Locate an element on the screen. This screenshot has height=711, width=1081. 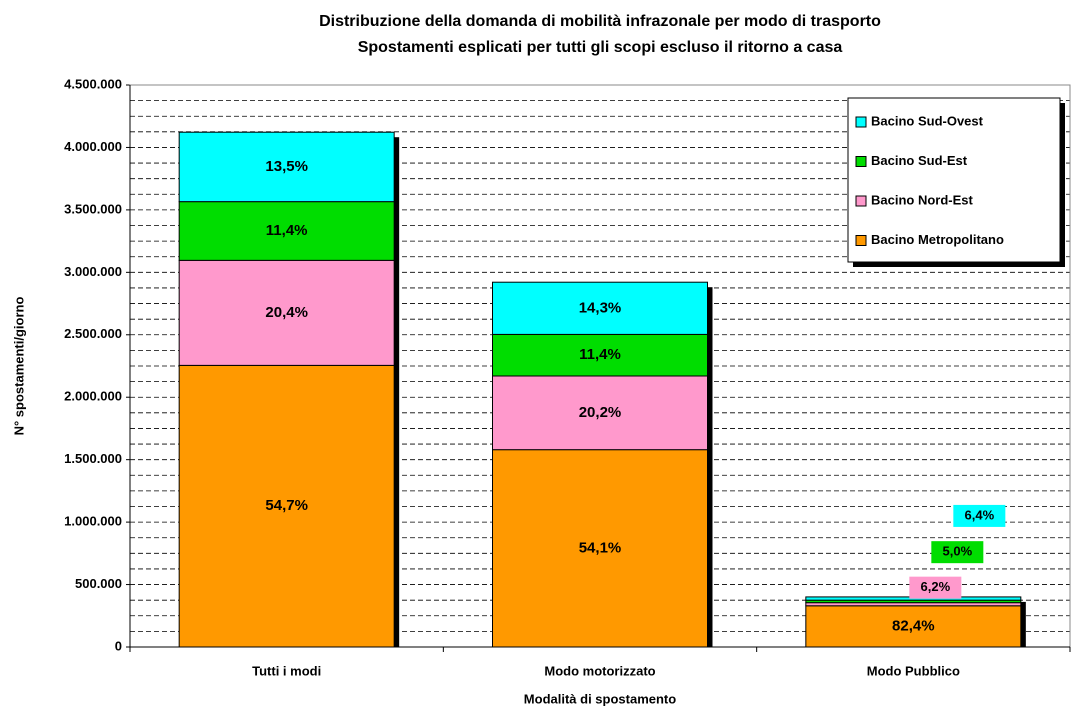
y-tick-label: 2.500.000 is located at coordinates (93, 333).